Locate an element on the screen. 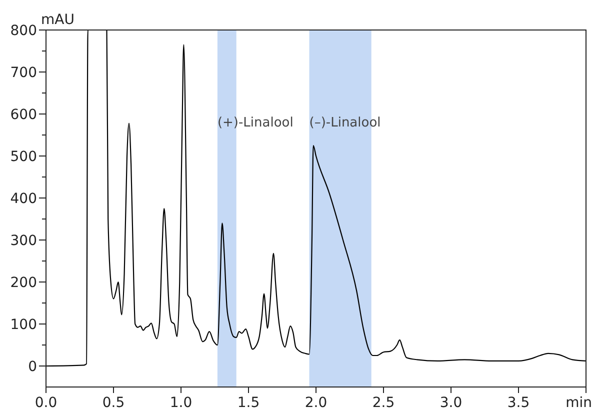 The height and width of the screenshot is (419, 593). y-tick-label: 300 is located at coordinates (23, 240).